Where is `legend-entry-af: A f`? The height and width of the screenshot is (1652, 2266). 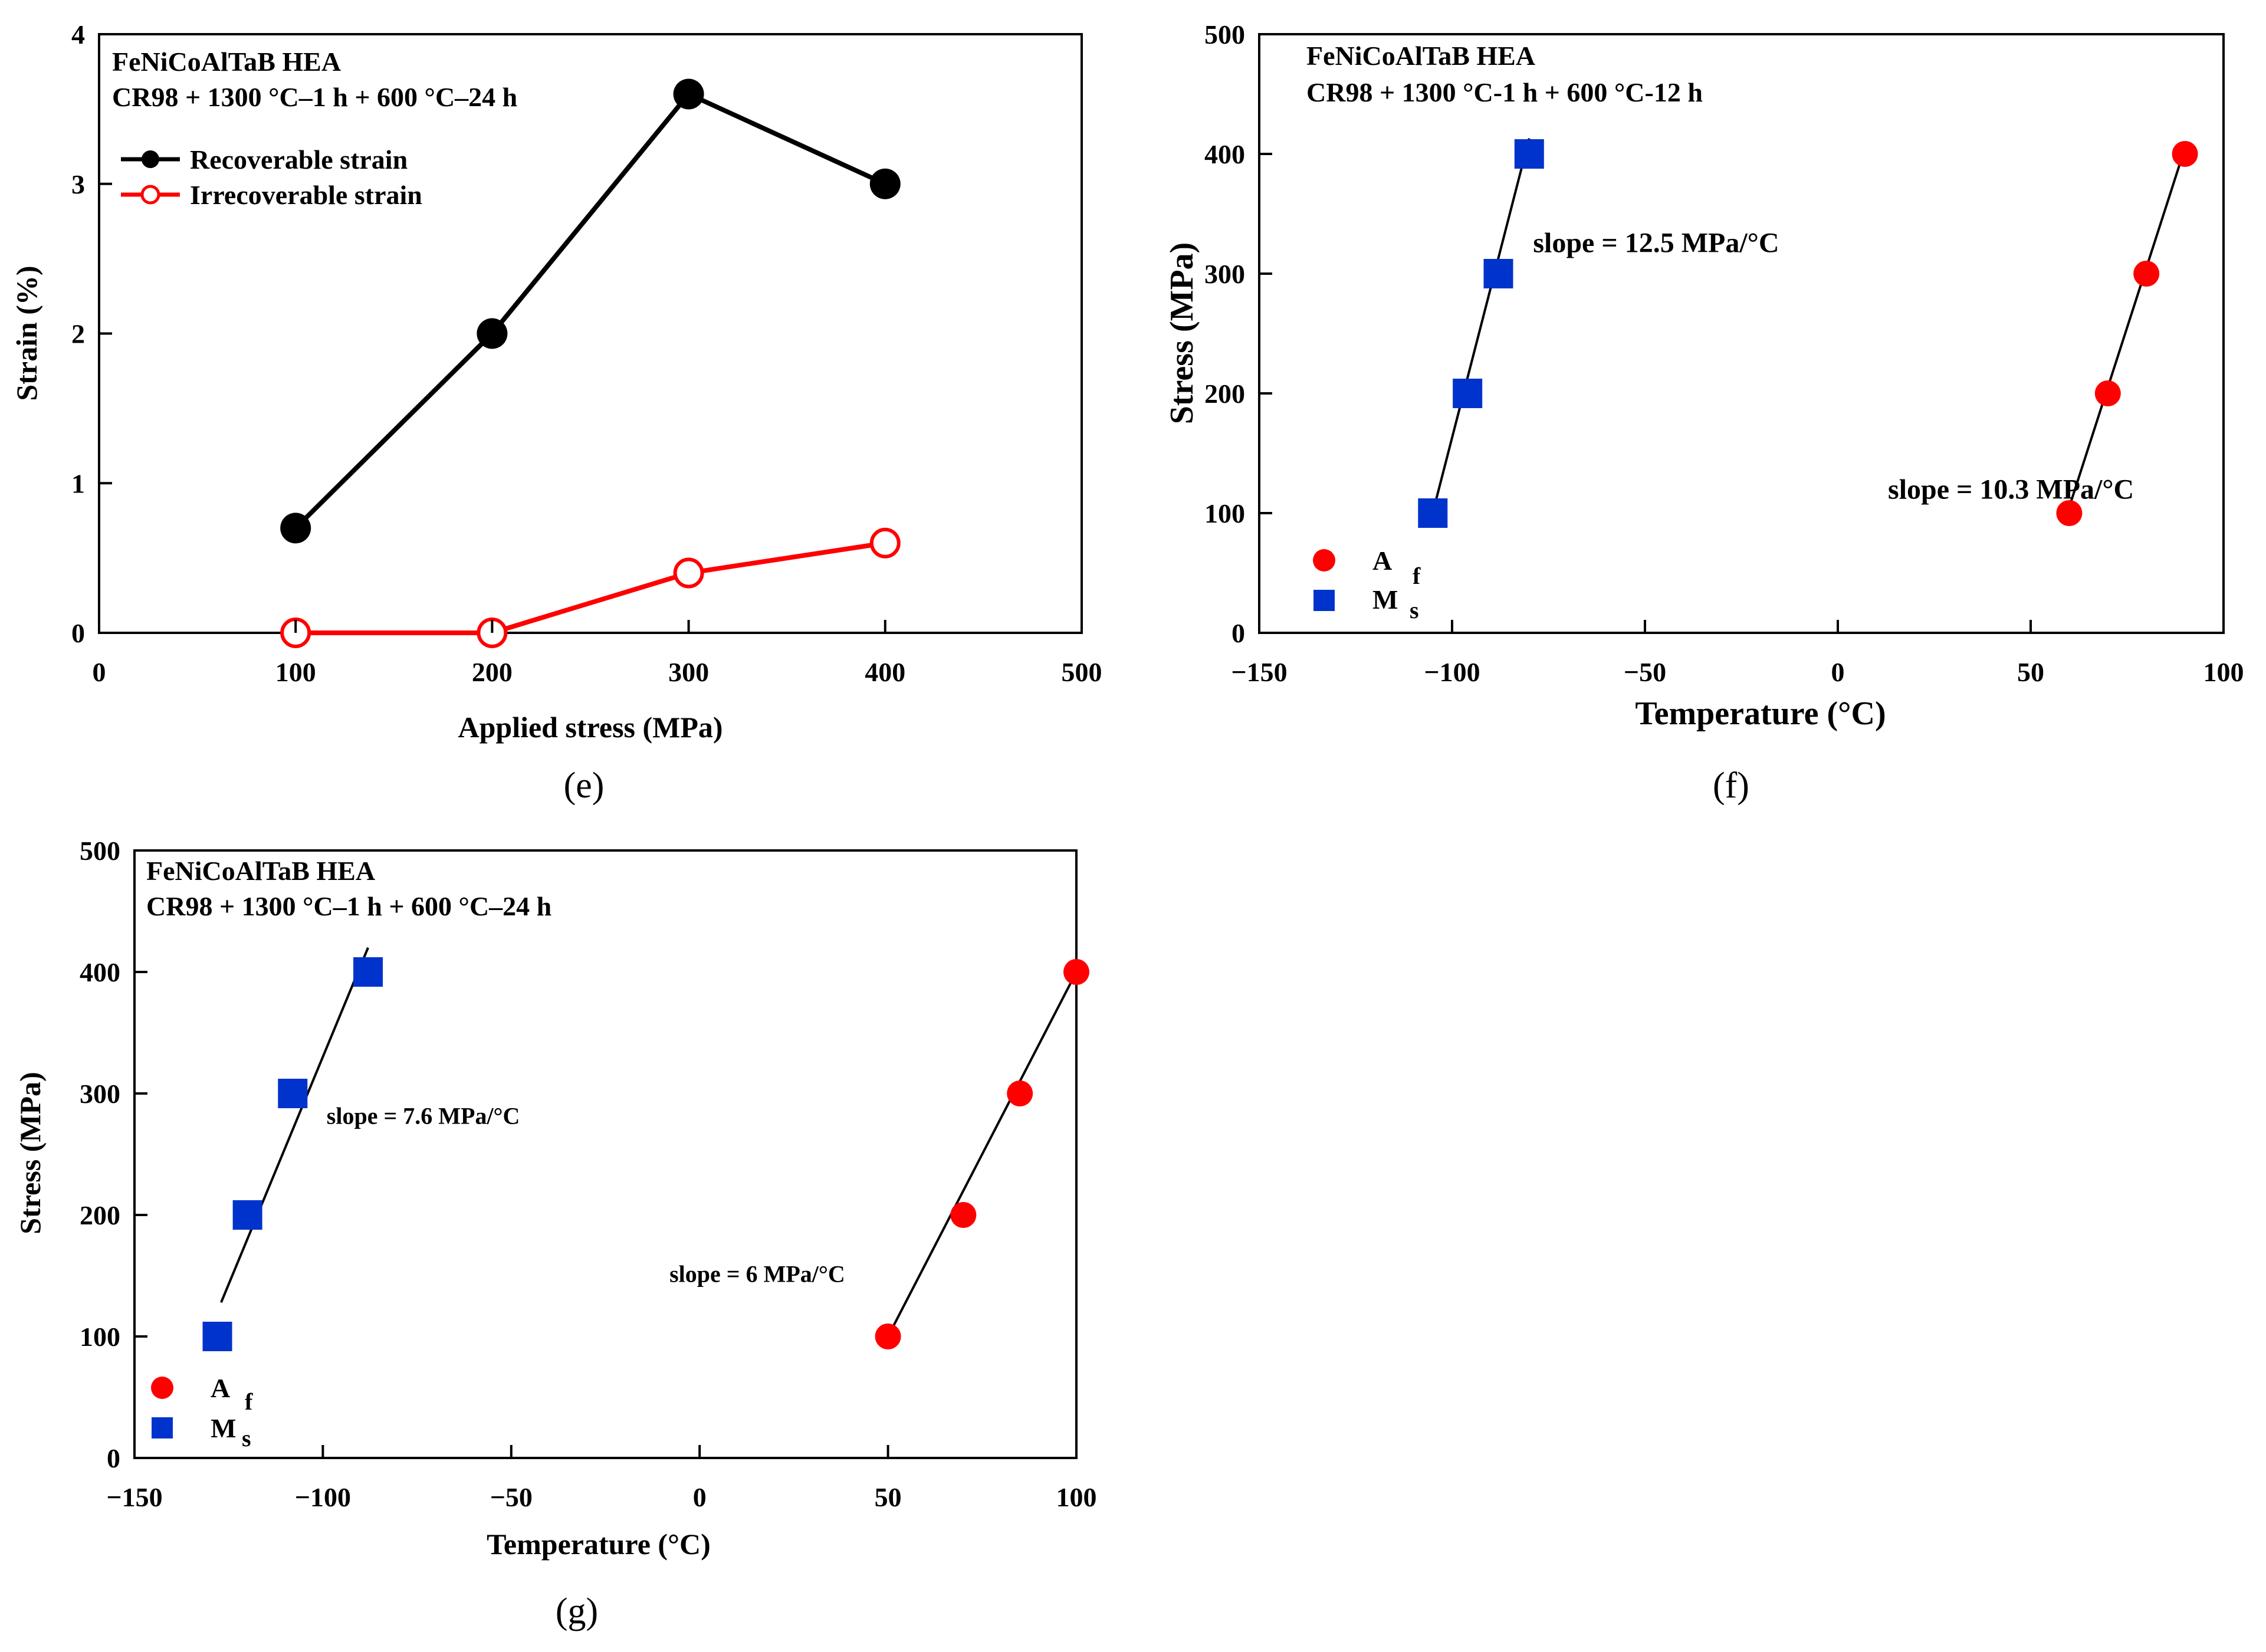 legend-entry-af: A f is located at coordinates (202, 1394).